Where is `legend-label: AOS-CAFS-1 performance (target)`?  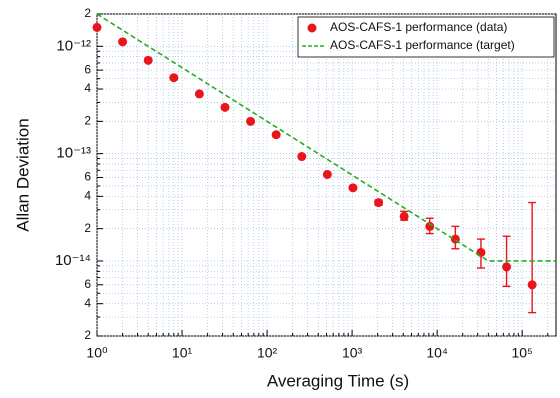
legend-label: AOS-CAFS-1 performance (target) is located at coordinates (422, 45).